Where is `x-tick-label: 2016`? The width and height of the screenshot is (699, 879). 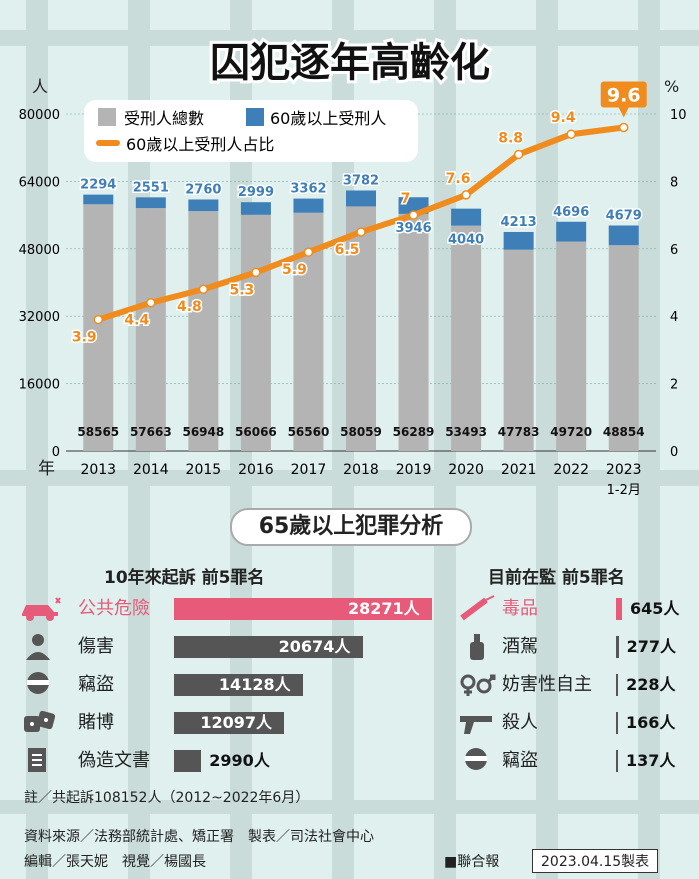
x-tick-label: 2016 is located at coordinates (256, 470).